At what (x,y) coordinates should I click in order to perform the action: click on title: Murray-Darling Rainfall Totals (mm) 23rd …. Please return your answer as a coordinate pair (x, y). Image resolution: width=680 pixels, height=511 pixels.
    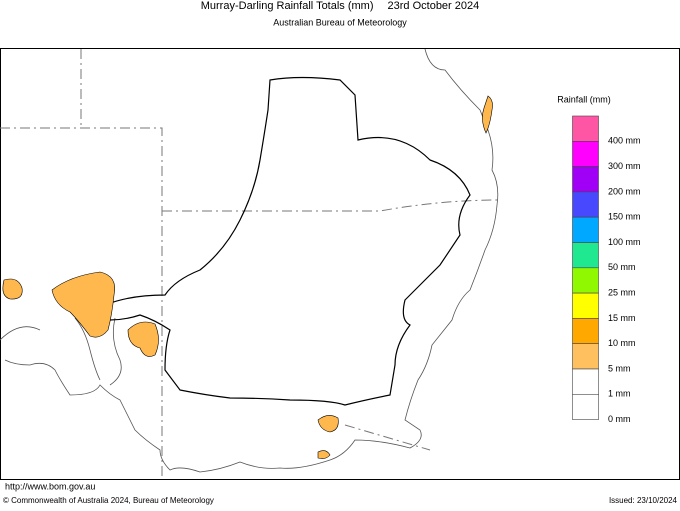
    Looking at the image, I should click on (340, 6).